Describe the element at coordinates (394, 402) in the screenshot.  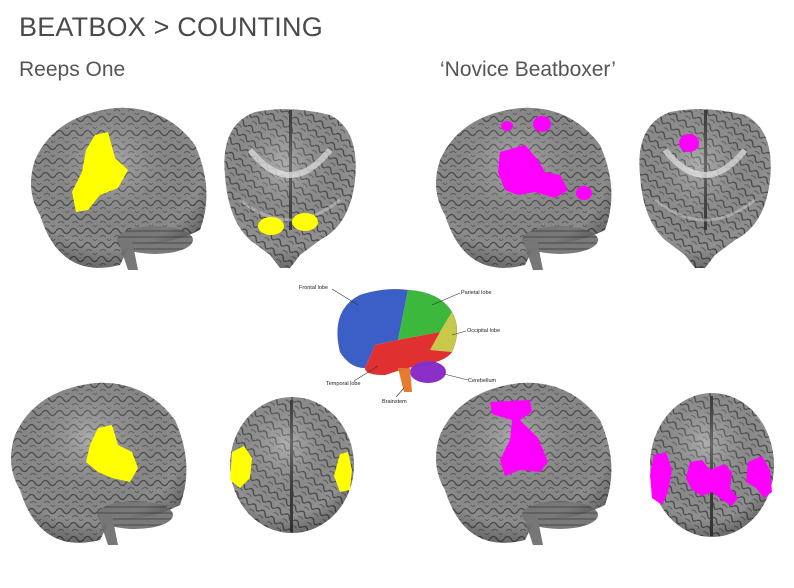
I see `label-brainstem: Brainstem` at that location.